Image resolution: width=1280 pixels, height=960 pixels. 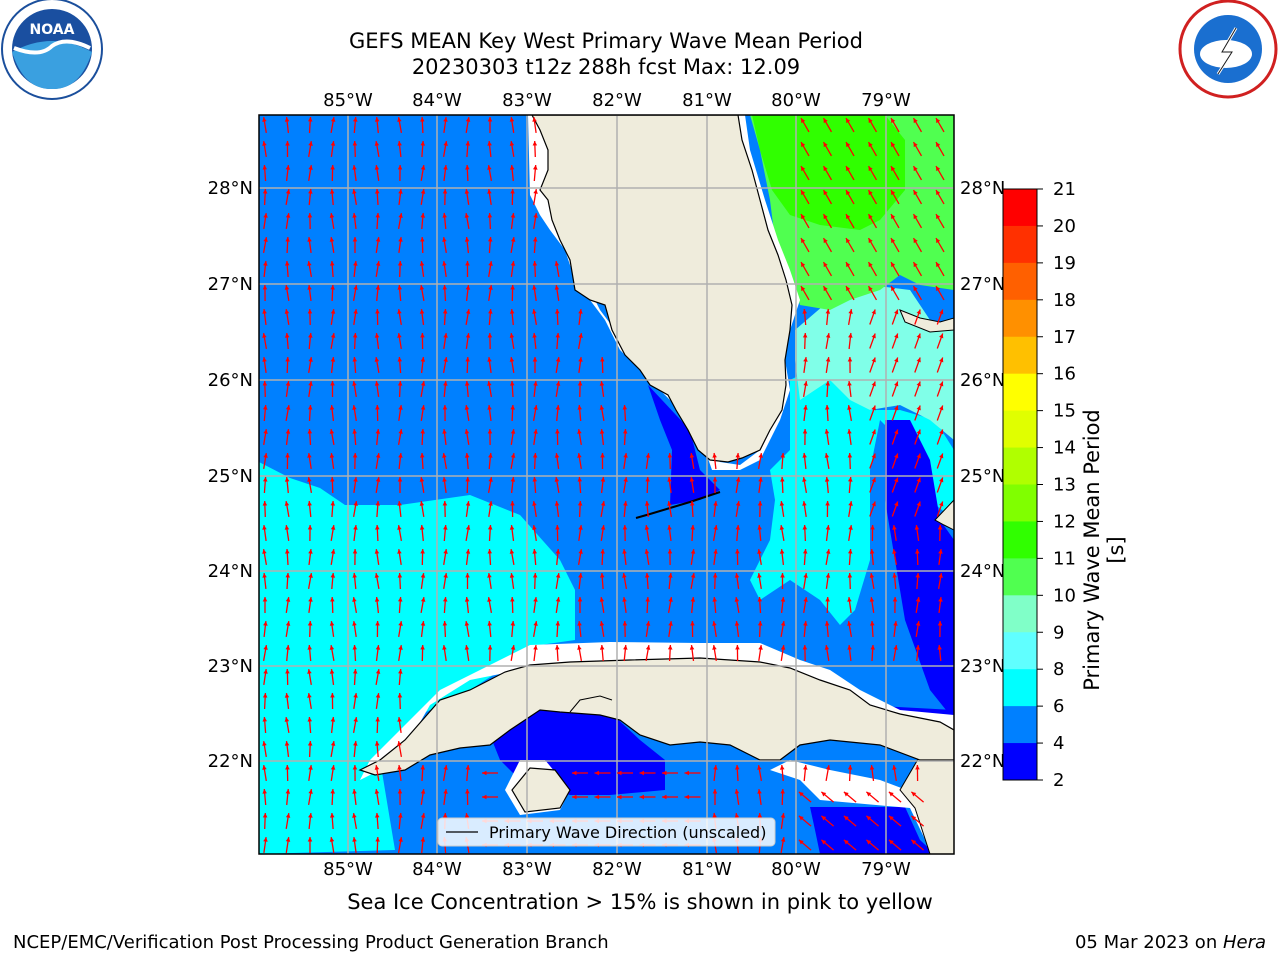 I want to click on lat-label-left: 25°N, so click(x=230, y=476).